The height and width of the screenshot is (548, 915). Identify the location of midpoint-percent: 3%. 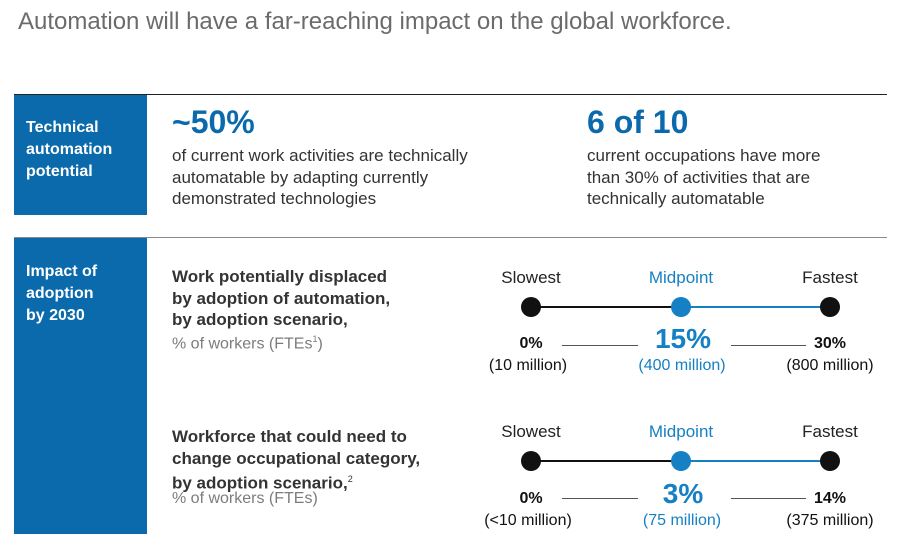
(683, 493).